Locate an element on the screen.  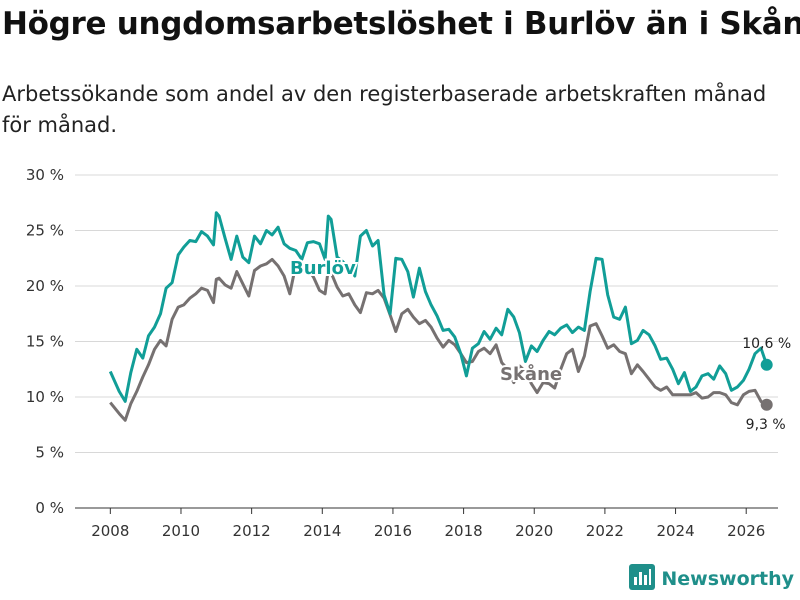
x-tick-label: 2026 is located at coordinates (746, 531).